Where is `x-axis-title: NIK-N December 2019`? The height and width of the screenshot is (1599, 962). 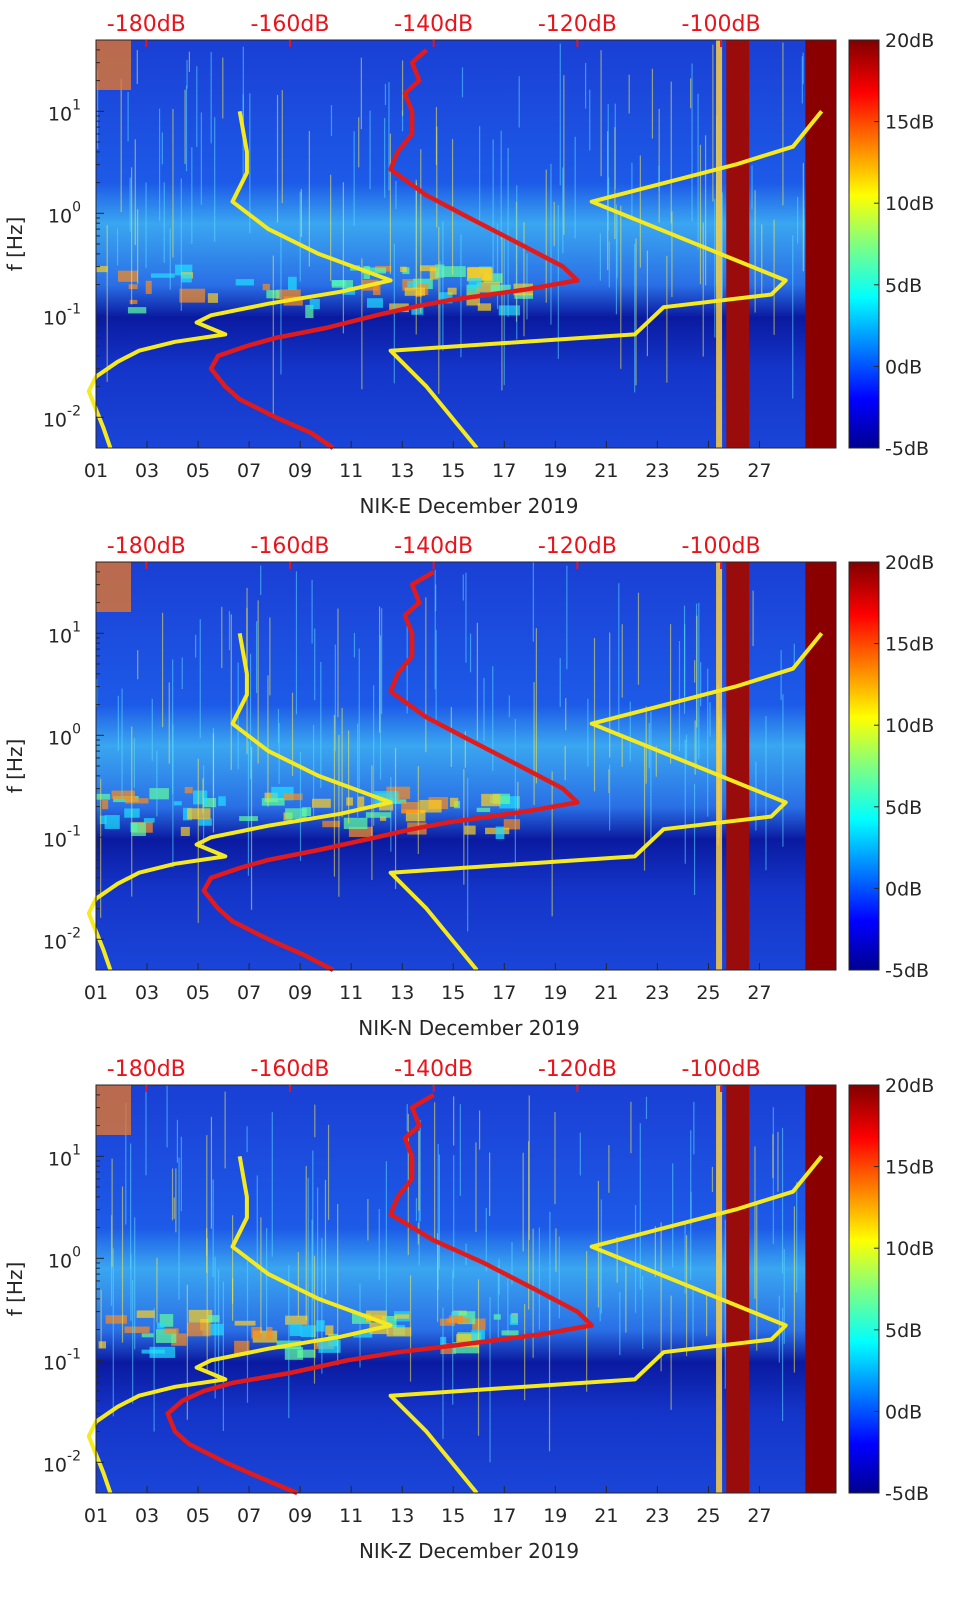
x-axis-title: NIK-N December 2019 is located at coordinates (468, 1028).